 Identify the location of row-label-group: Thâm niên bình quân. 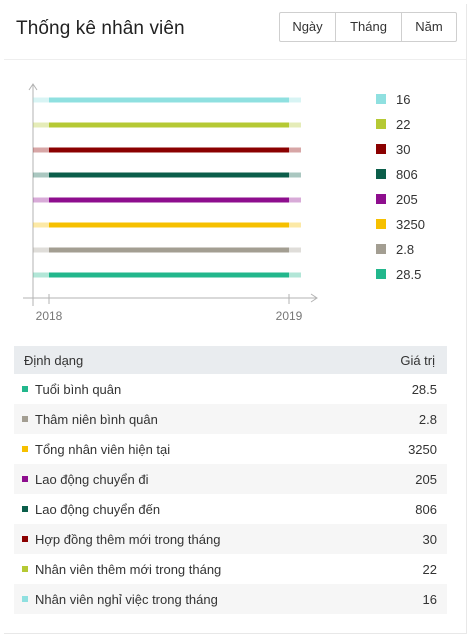
(90, 419).